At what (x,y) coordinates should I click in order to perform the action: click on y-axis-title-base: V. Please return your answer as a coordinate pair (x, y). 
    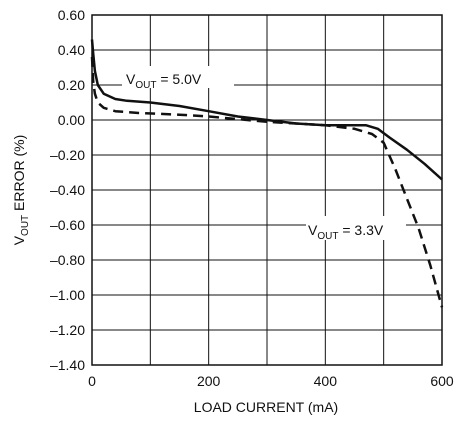
    Looking at the image, I should click on (19, 240).